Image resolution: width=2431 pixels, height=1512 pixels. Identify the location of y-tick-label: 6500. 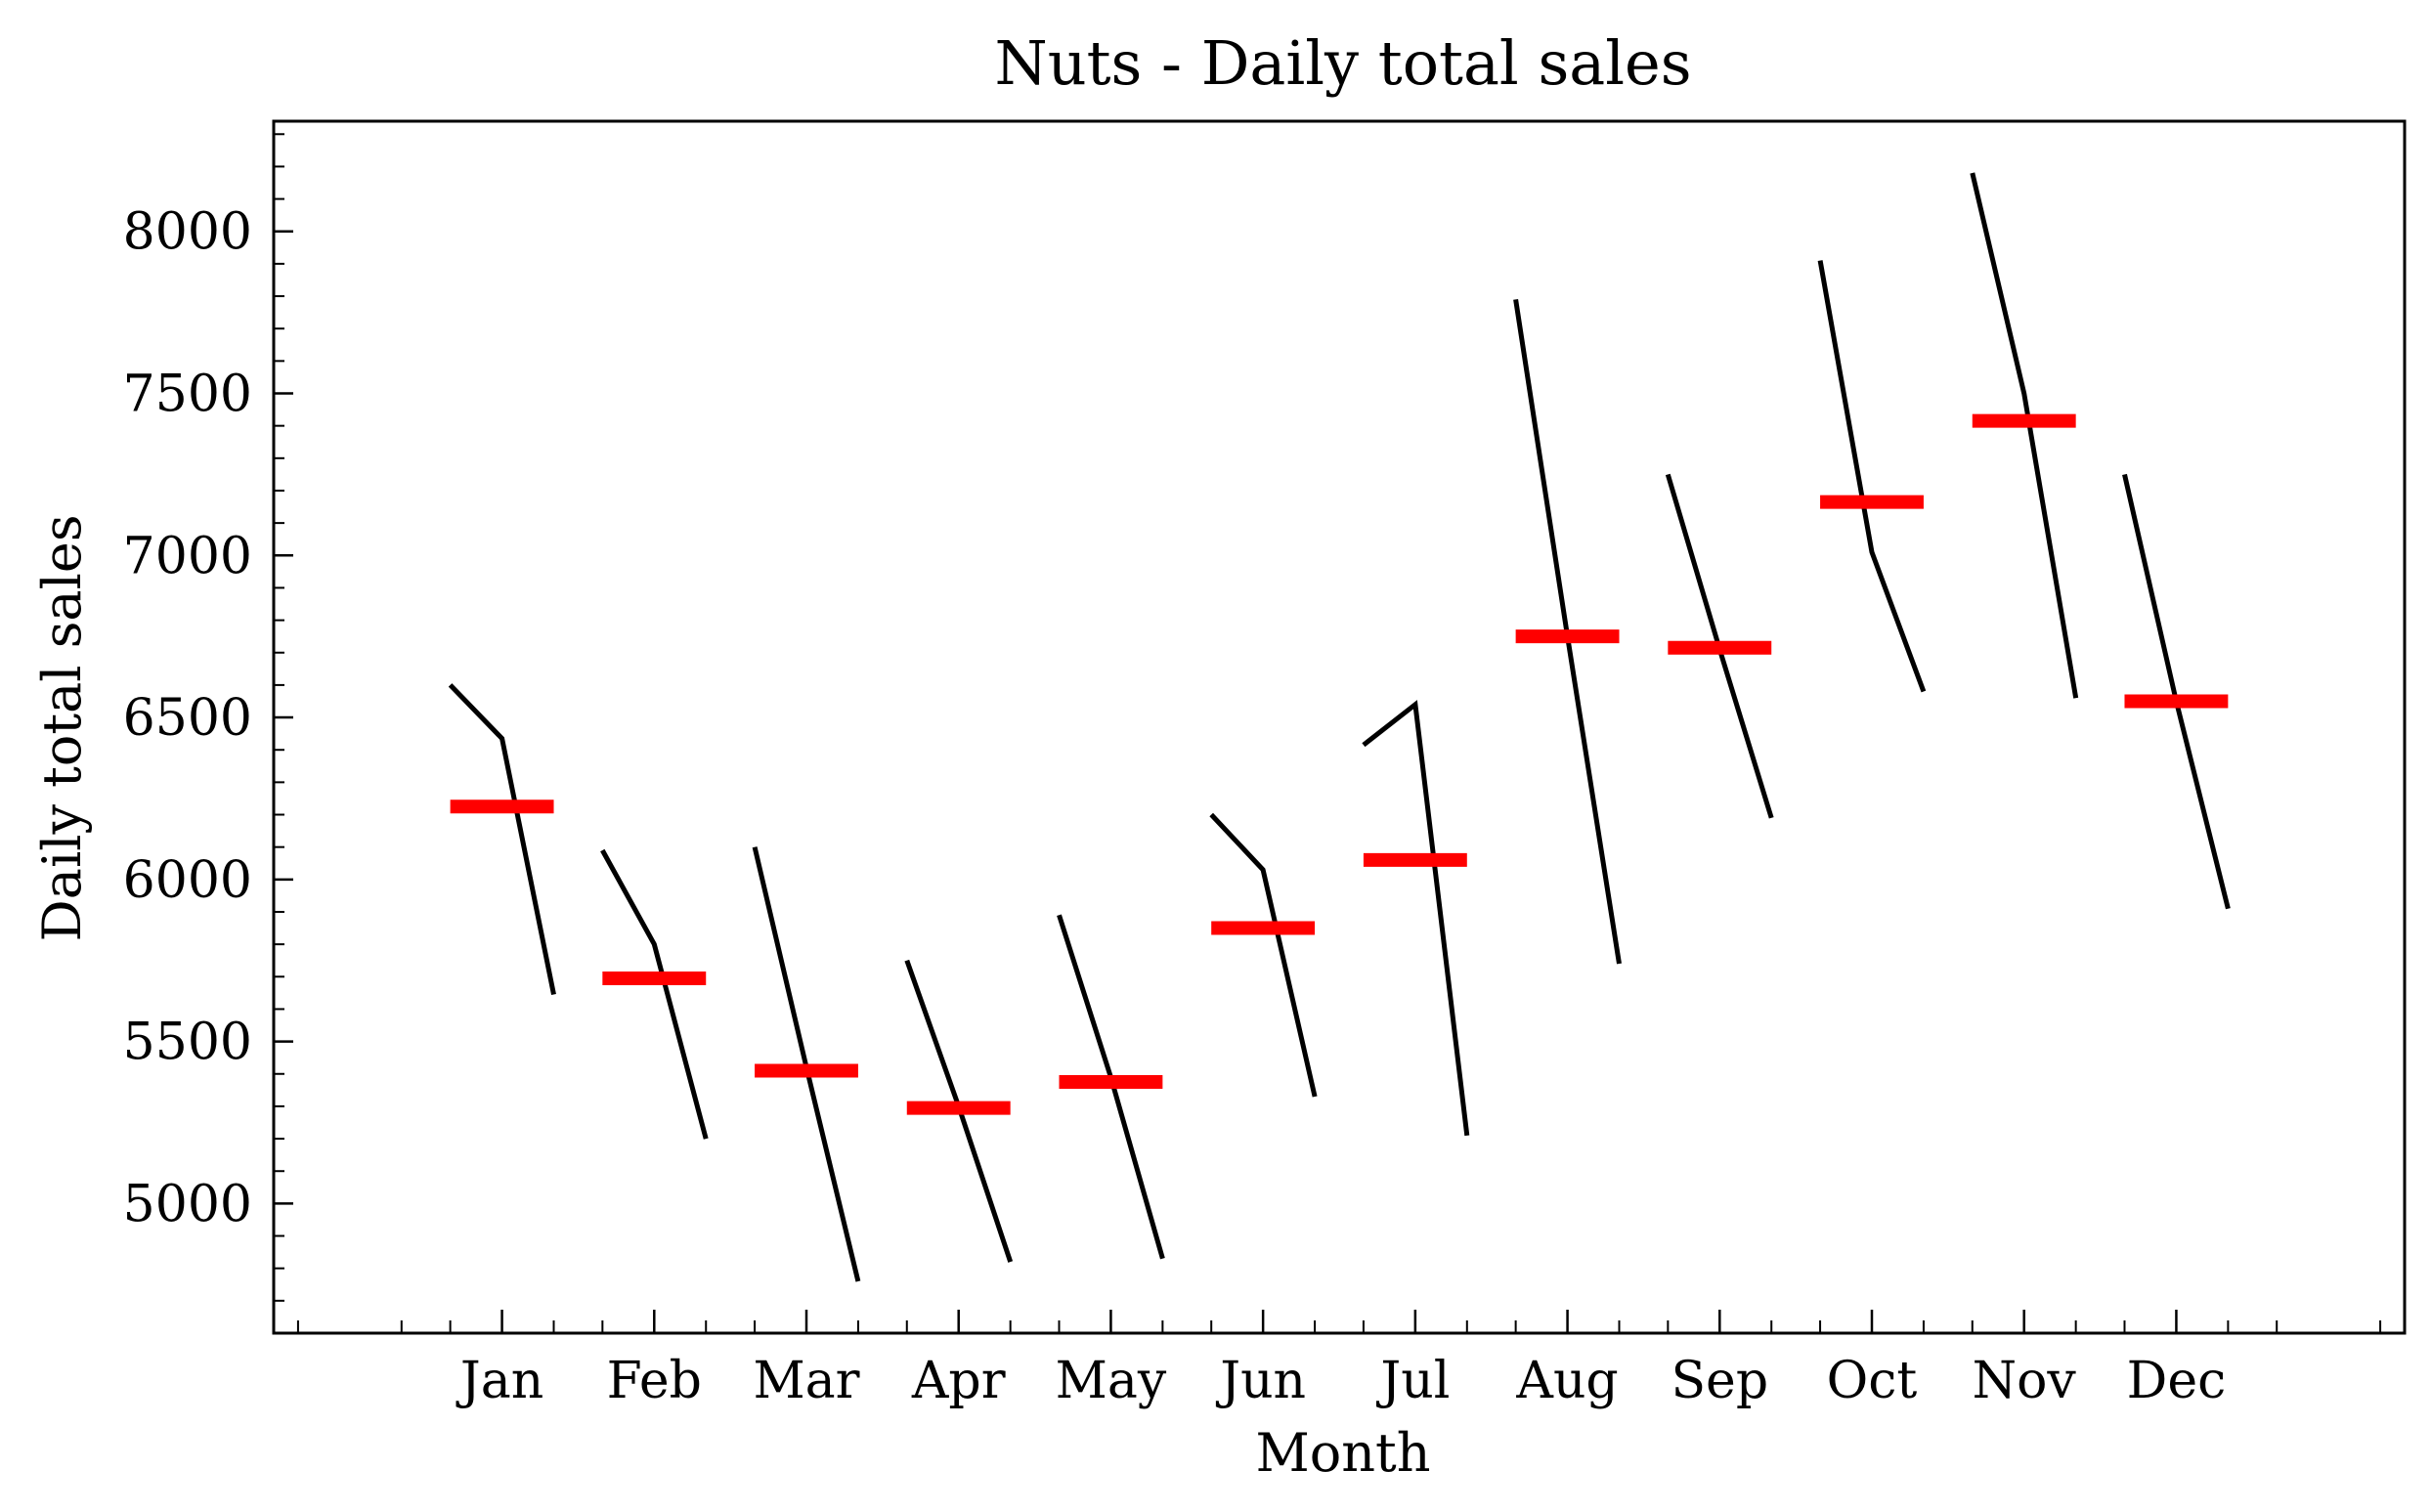
(187, 718).